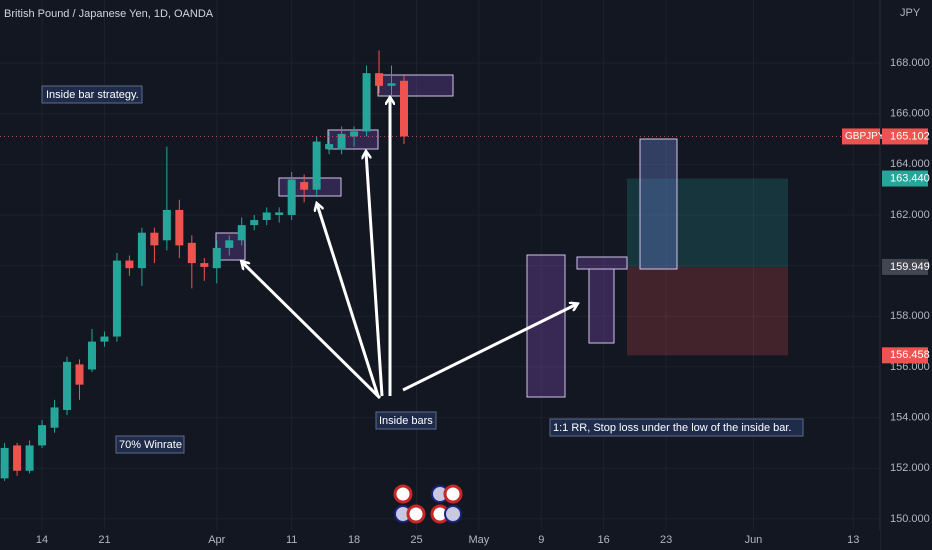 This screenshot has width=932, height=550. Describe the element at coordinates (910, 519) in the screenshot. I see `y-tick-label: 150.000` at that location.